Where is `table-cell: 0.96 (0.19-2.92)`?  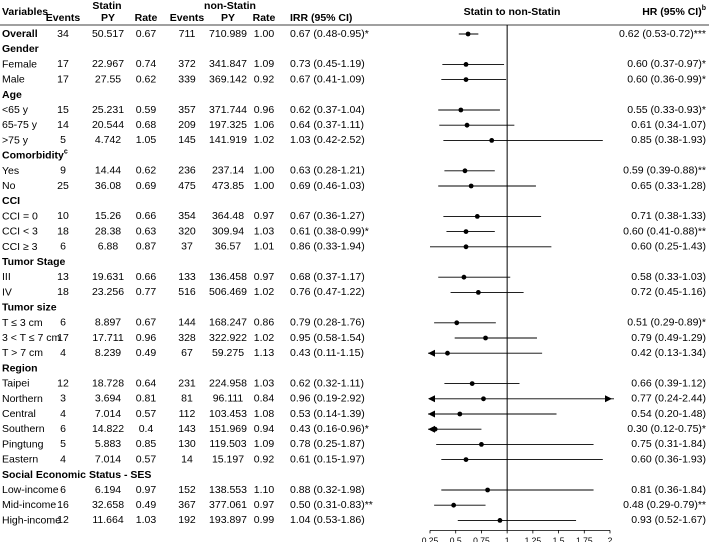
table-cell: 0.96 (0.19-2.92) is located at coordinates (327, 399).